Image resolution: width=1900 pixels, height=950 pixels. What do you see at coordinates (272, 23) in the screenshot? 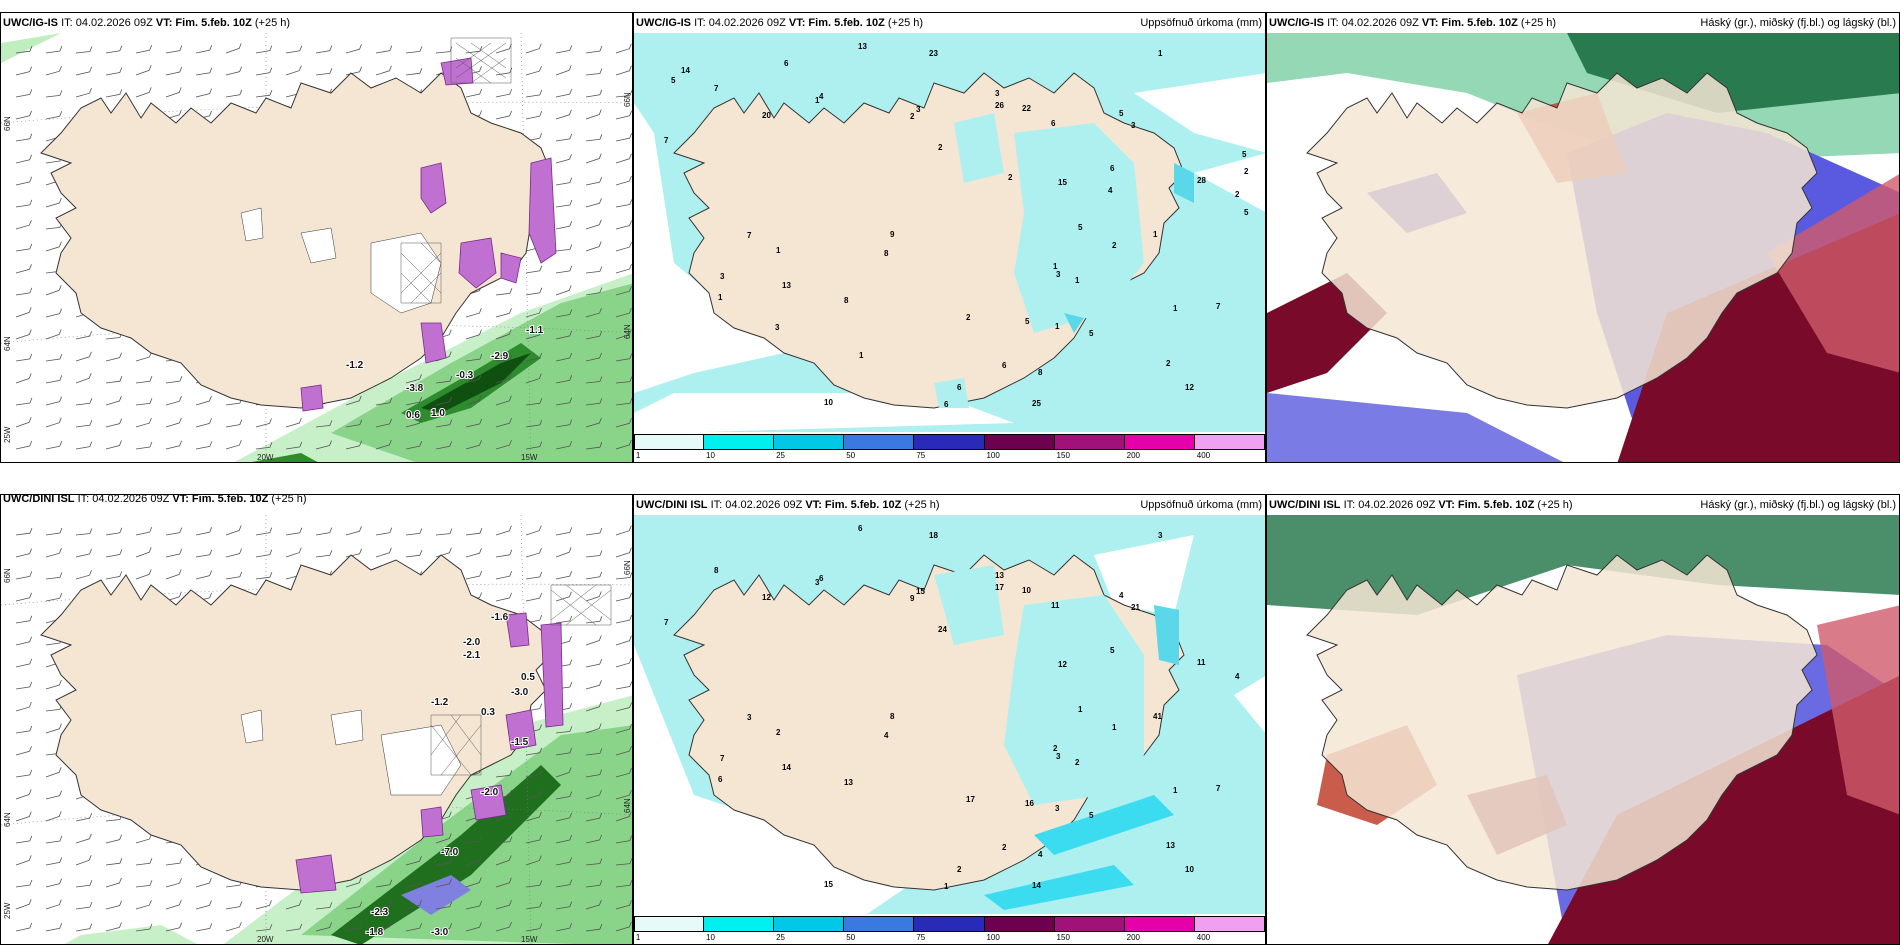
I see `lead-time: (+25 h)` at bounding box center [272, 23].